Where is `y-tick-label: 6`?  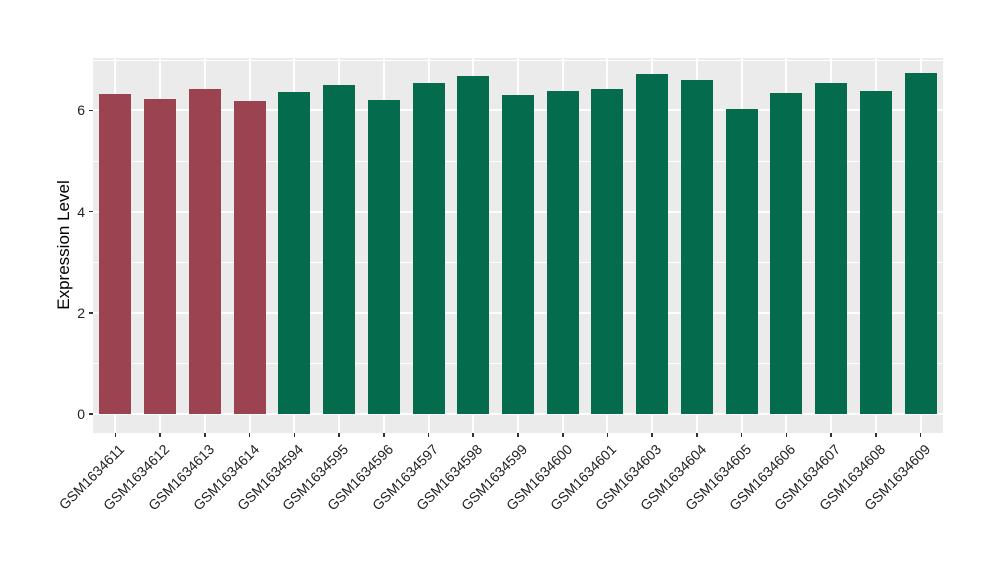 y-tick-label: 6 is located at coordinates (81, 110).